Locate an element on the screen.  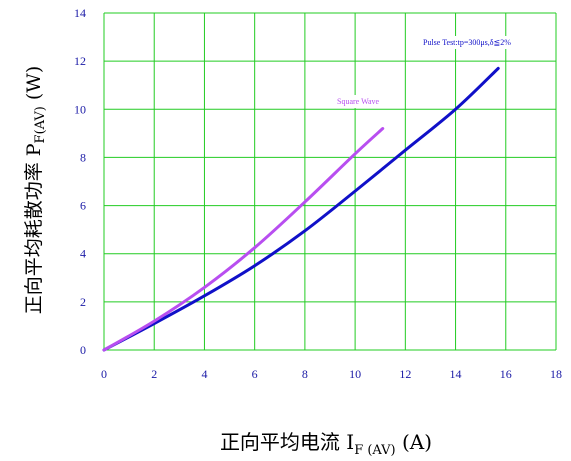
y-tick-label: 4 is located at coordinates (83, 254).